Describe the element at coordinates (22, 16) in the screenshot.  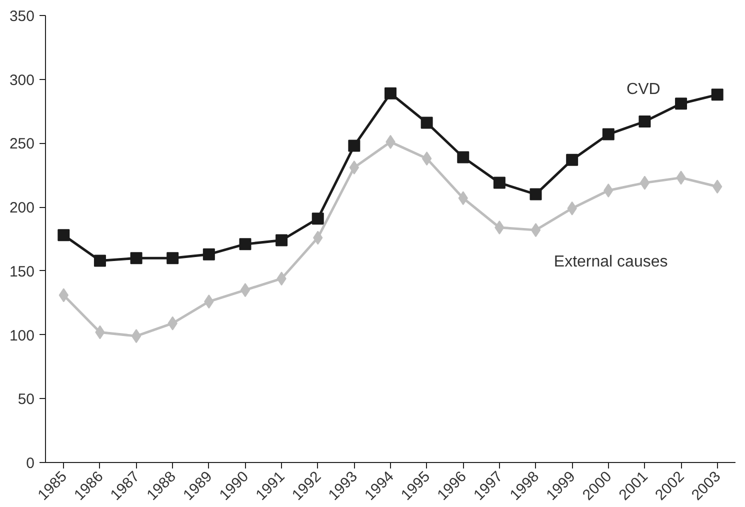
I see `y-tick-label: 350` at that location.